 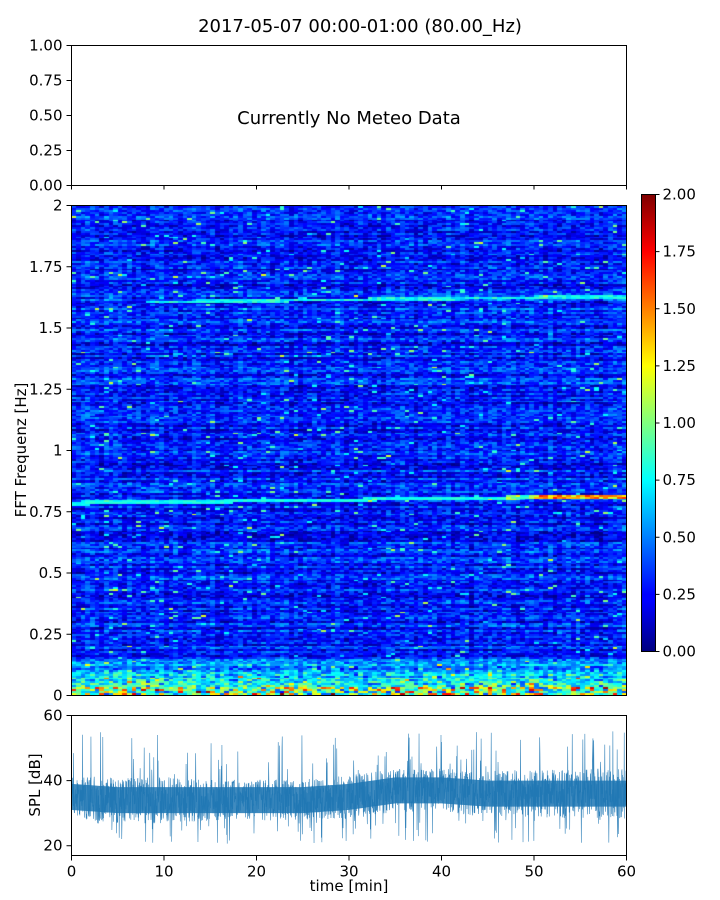 I want to click on spl-xtick-label: 60, so click(x=626, y=872).